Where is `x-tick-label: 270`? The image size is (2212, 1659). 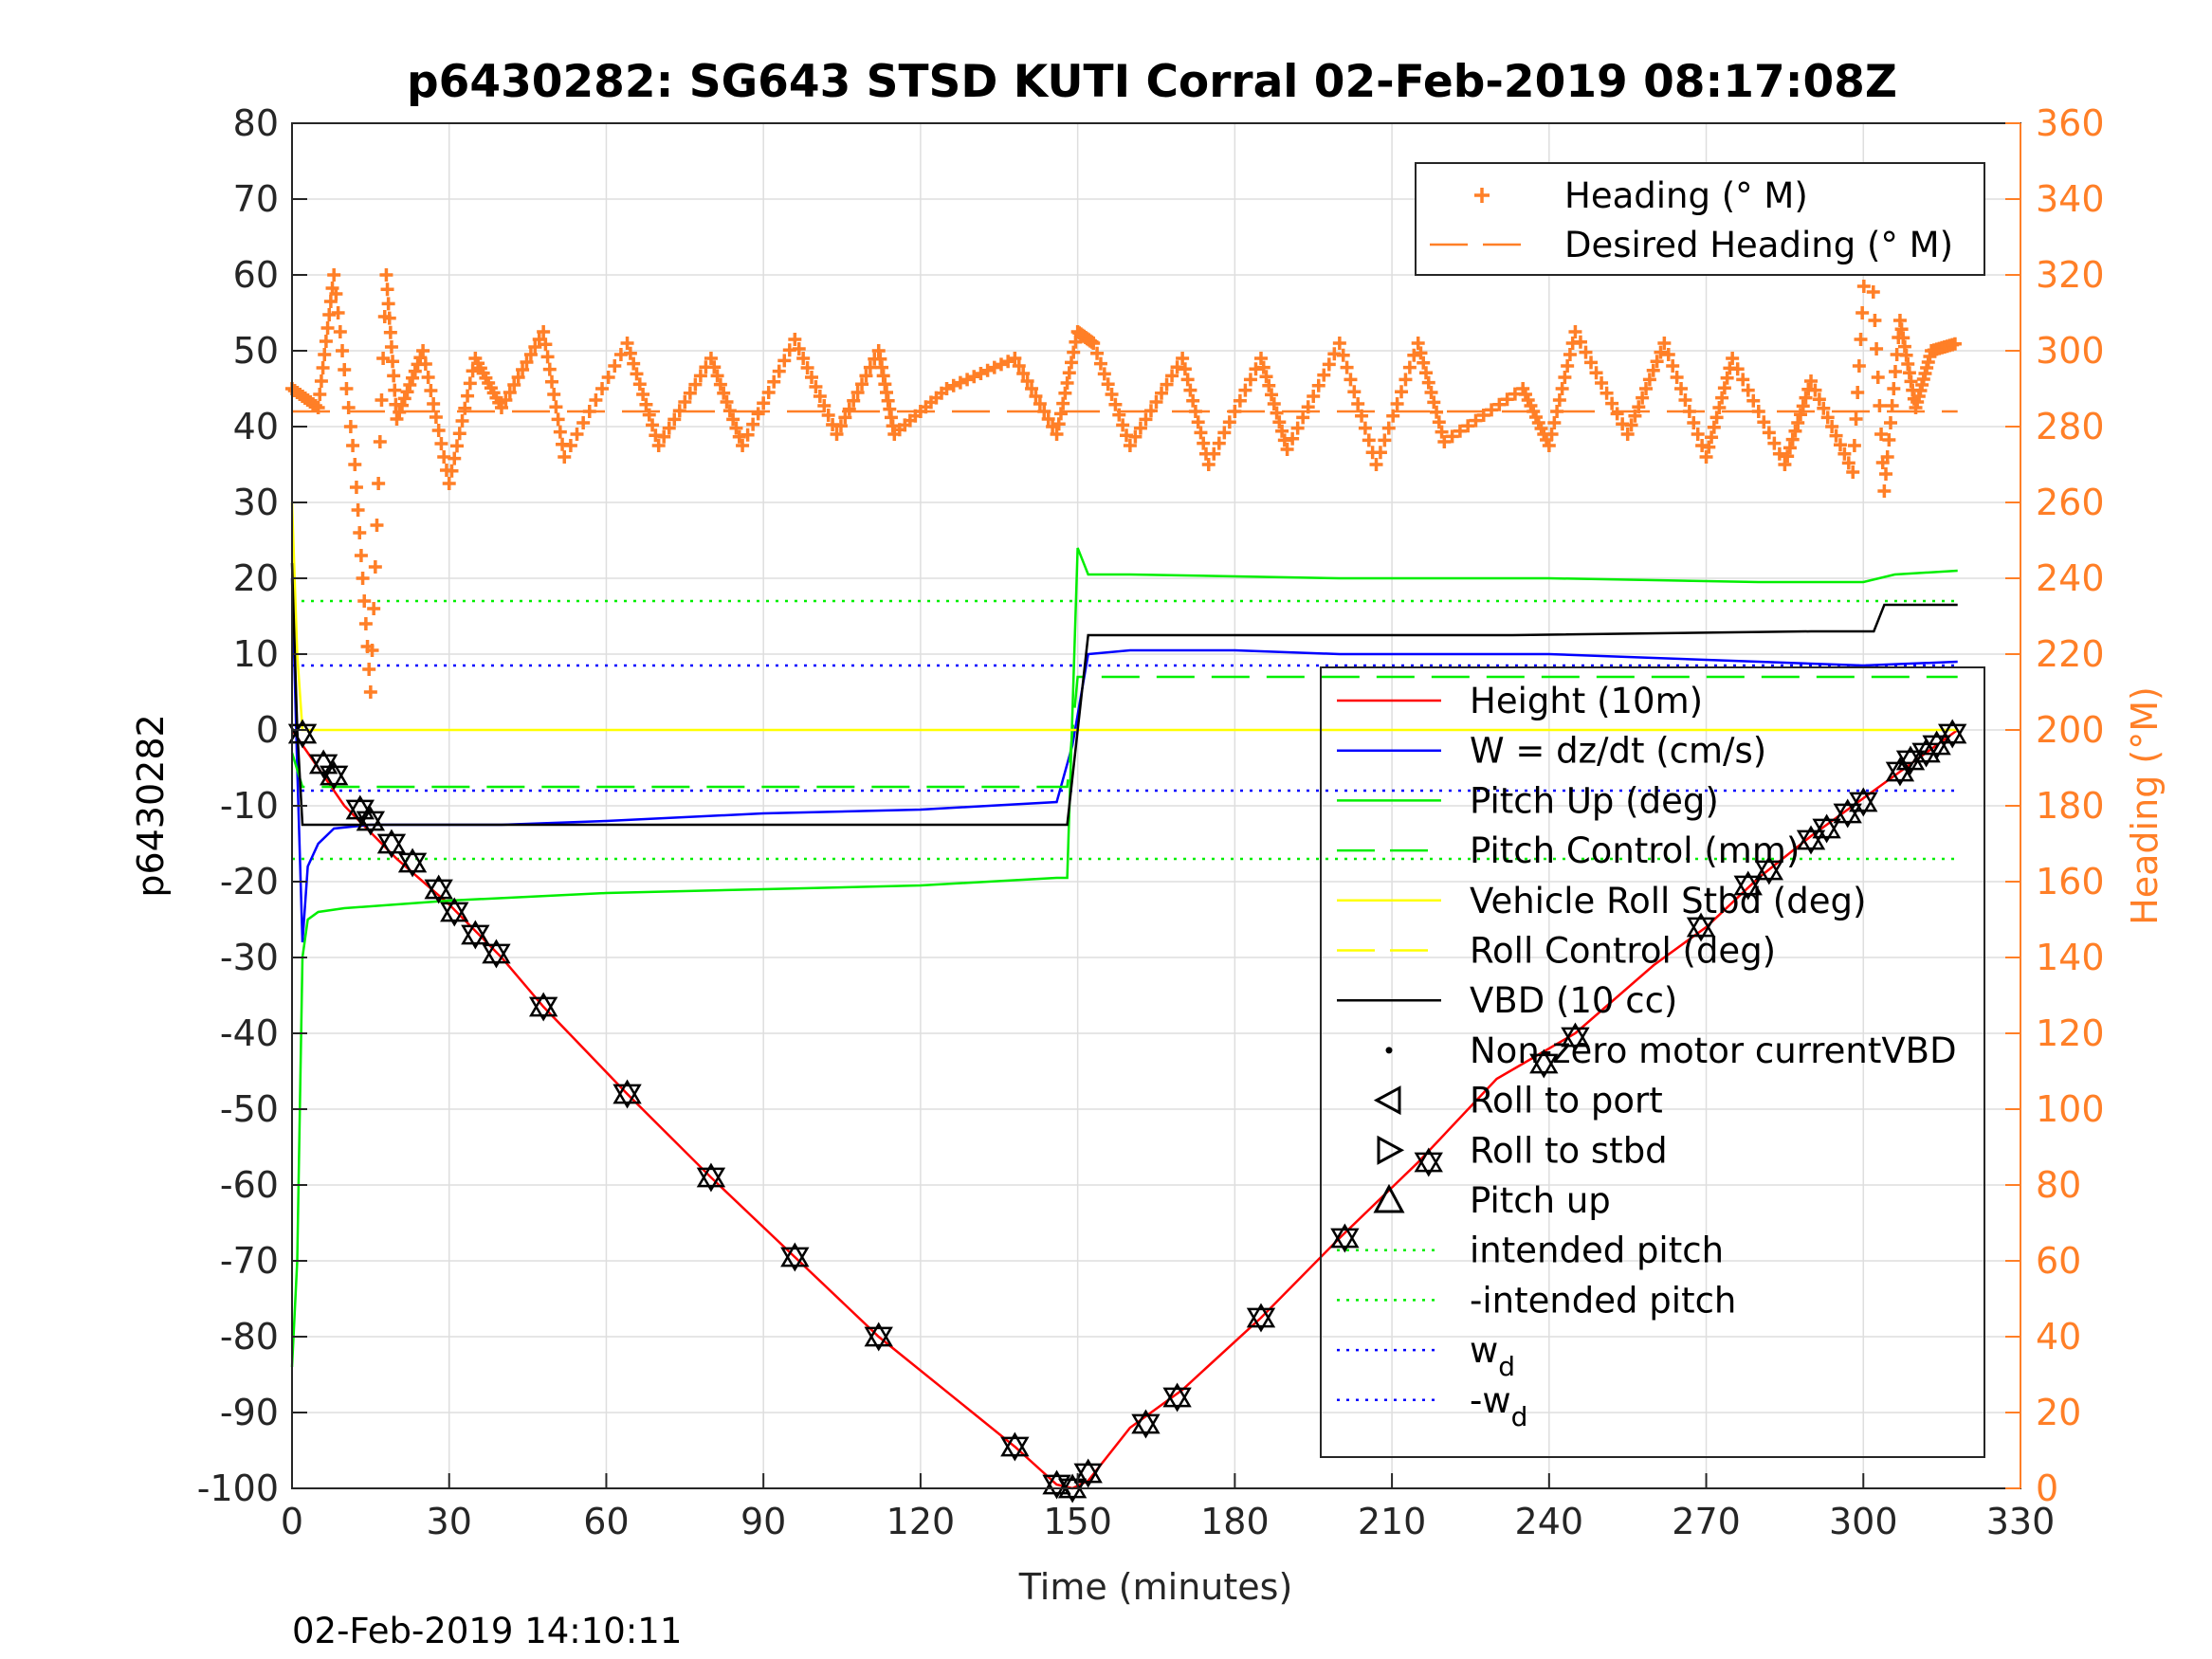
x-tick-label: 270 is located at coordinates (1706, 1521).